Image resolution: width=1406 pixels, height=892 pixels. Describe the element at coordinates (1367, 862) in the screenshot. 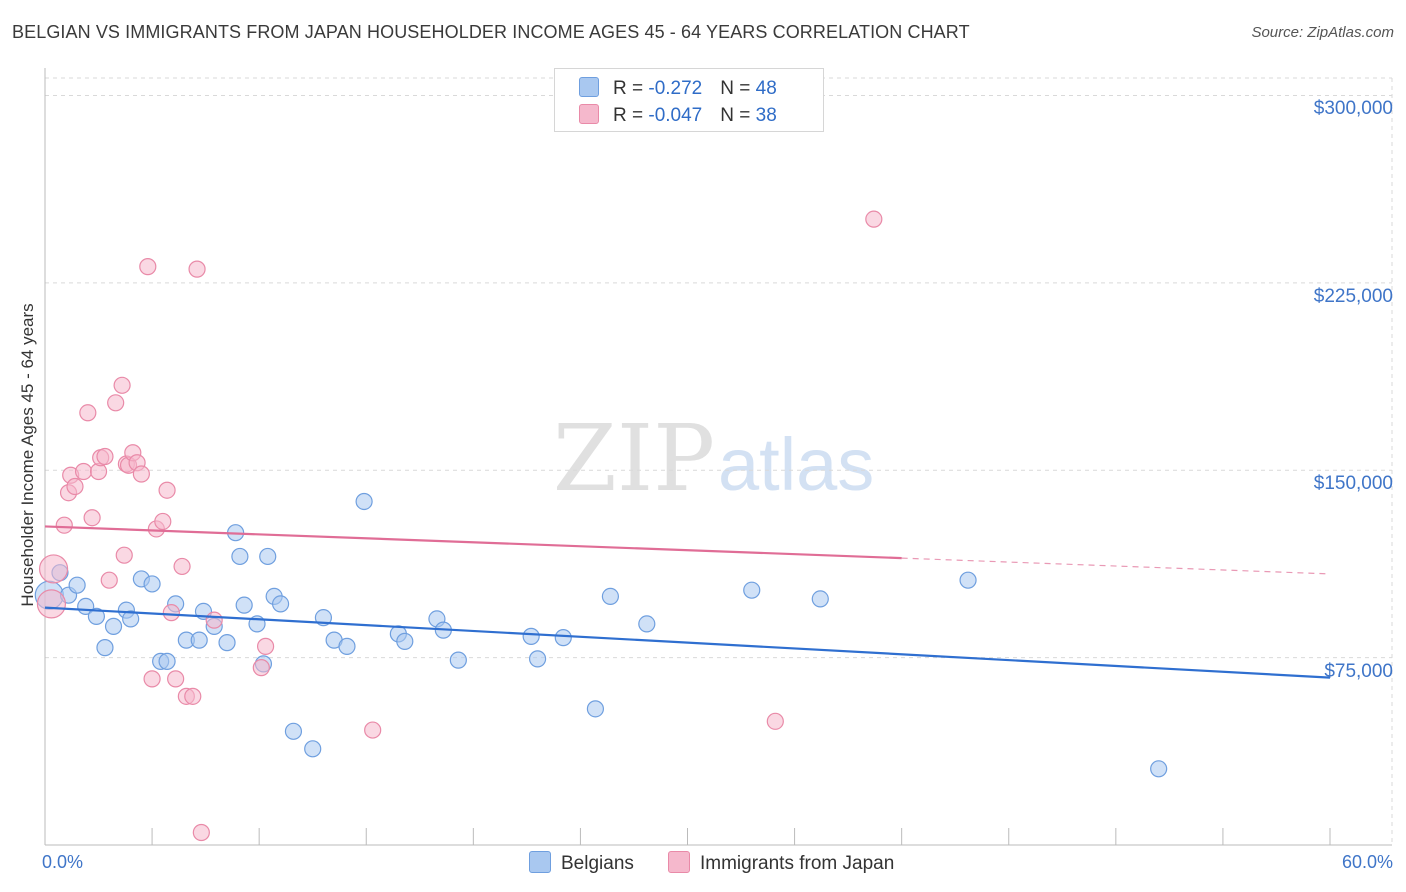

I see `x-tick-label: 60.0%` at that location.